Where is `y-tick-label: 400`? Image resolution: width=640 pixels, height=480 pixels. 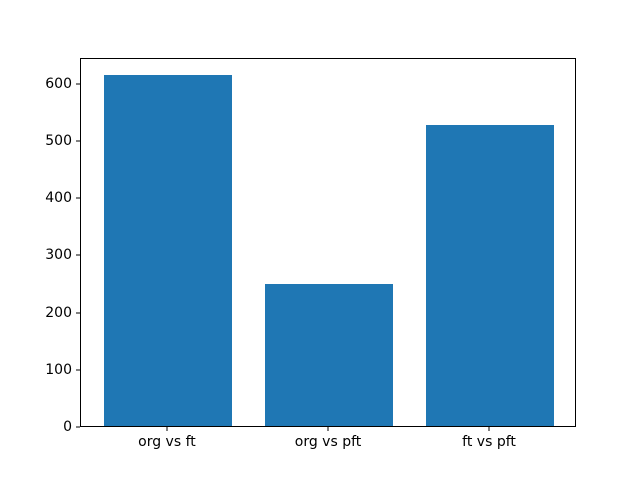 y-tick-label: 400 is located at coordinates (58, 198).